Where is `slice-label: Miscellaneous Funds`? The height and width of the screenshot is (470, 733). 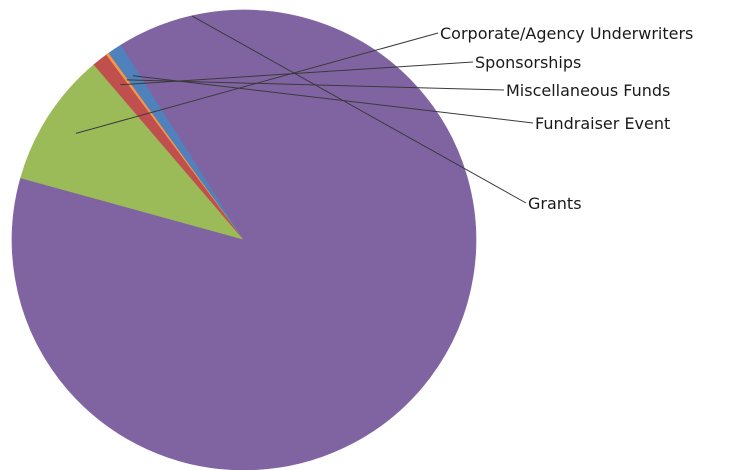
slice-label: Miscellaneous Funds is located at coordinates (588, 90).